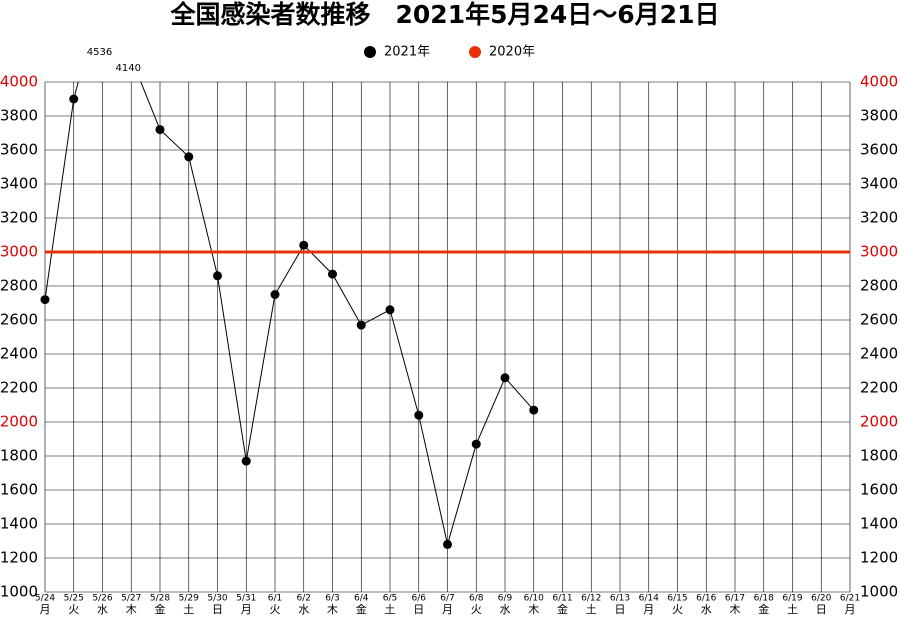 This screenshot has width=900, height=617. I want to click on x-tick-label: 6/13, so click(620, 599).